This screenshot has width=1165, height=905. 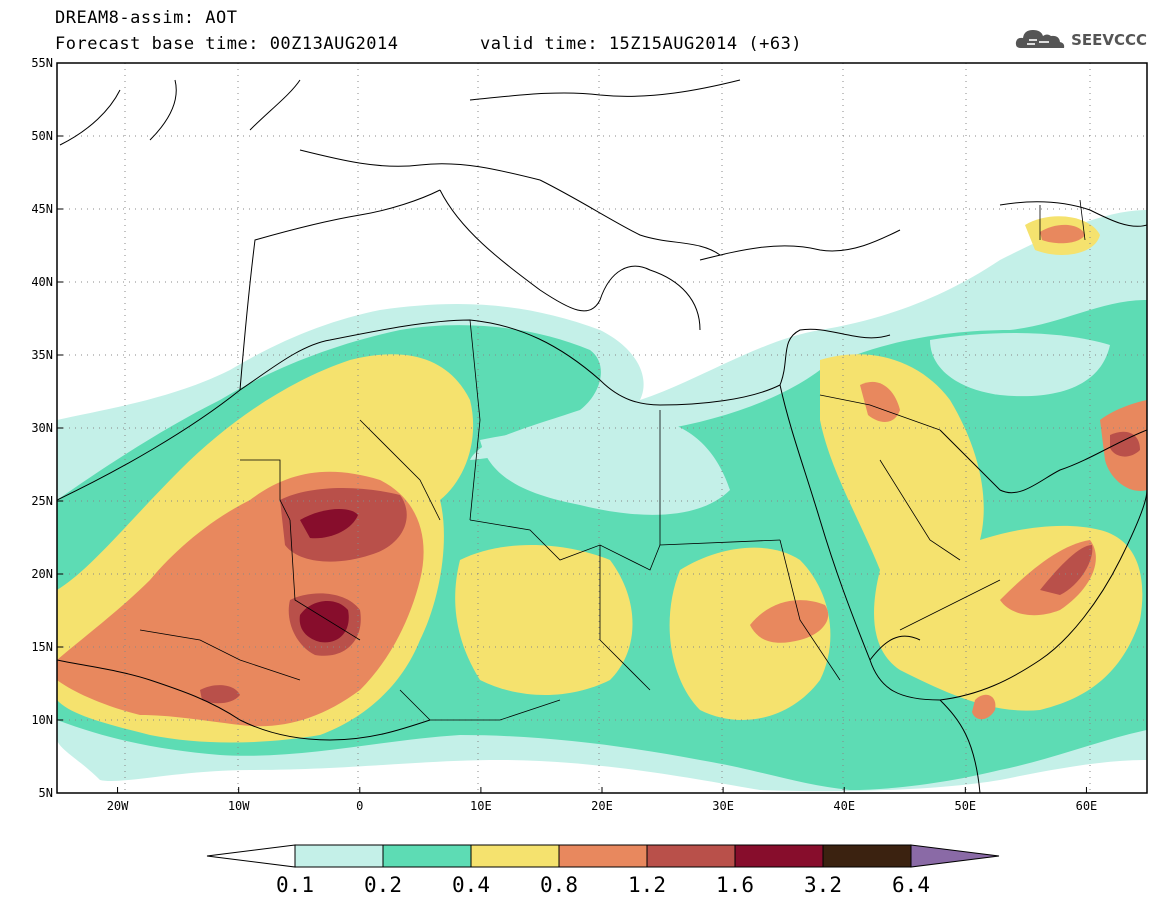 I want to click on lon-tick-label: 60E, so click(x=1087, y=806).